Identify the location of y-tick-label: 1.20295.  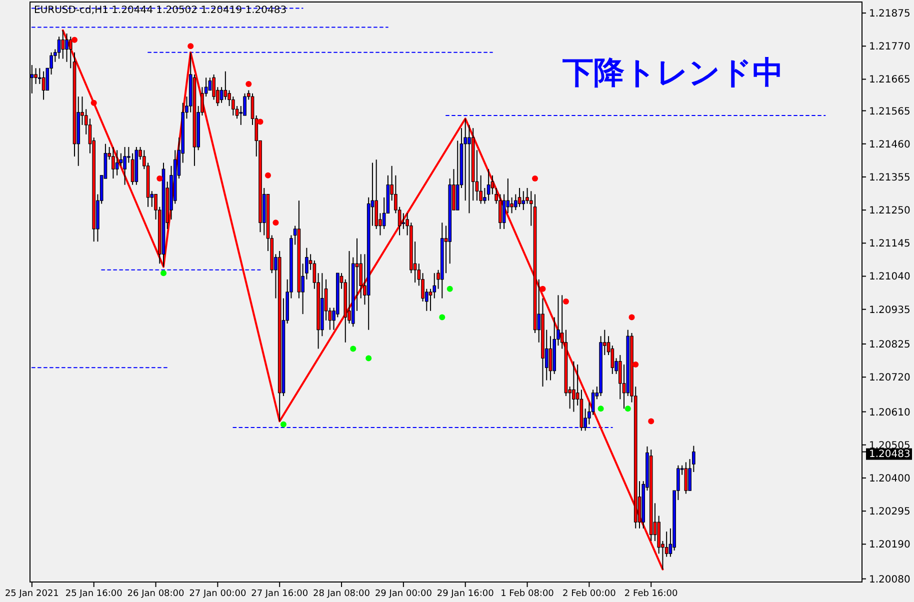
(889, 512).